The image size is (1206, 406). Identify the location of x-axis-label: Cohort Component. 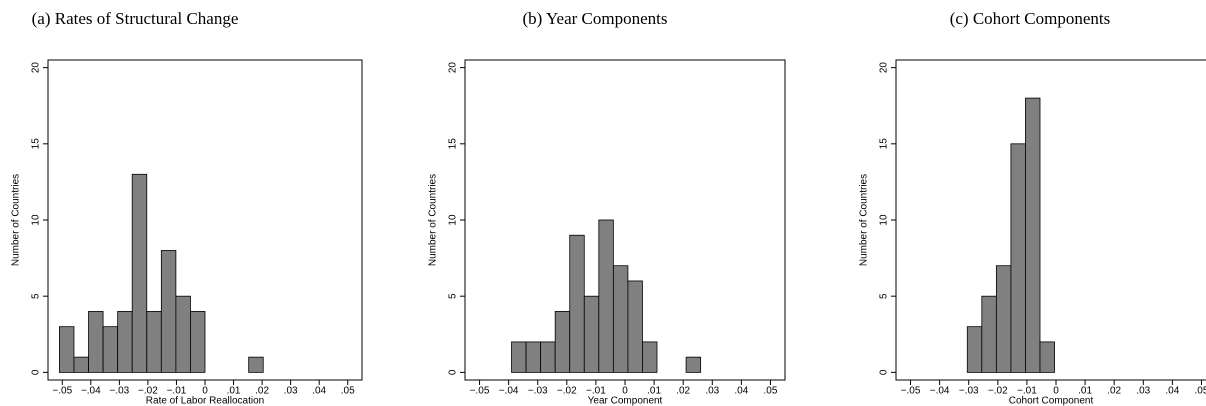
(1051, 401).